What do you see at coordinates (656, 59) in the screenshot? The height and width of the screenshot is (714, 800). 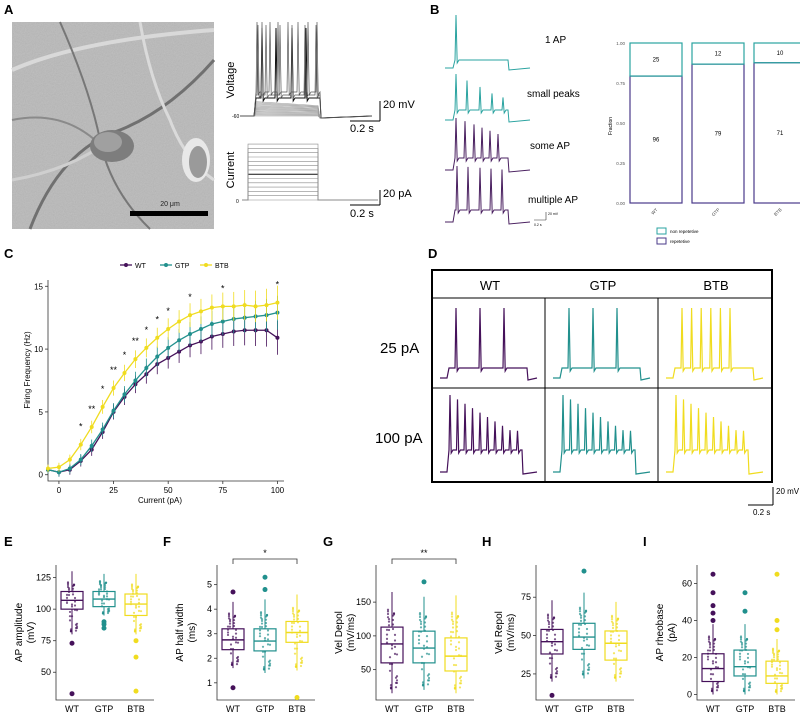 I see `bar-nonrepetitive` at bounding box center [656, 59].